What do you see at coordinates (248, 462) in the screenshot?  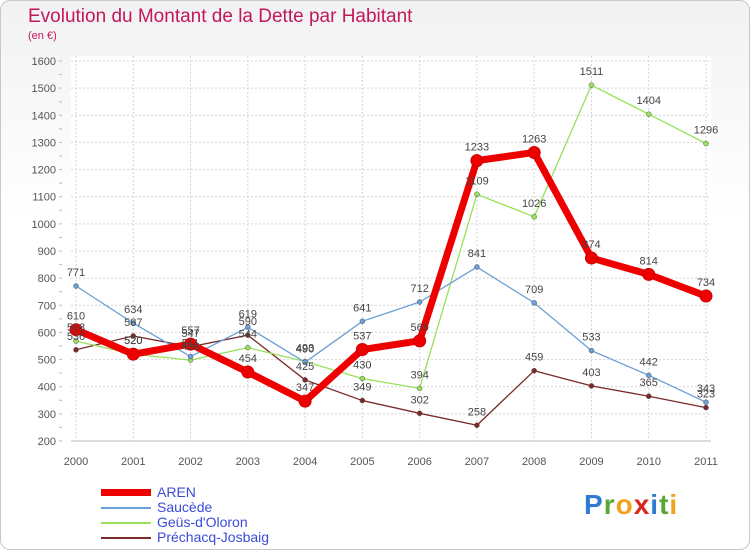 I see `x-tick-label: 2003` at bounding box center [248, 462].